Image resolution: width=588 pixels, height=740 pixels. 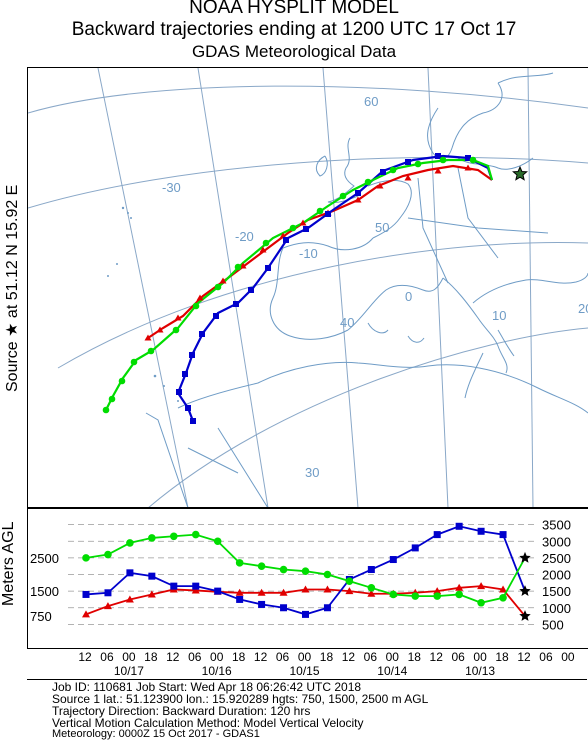 I want to click on lon-label-0: 0, so click(x=408, y=296).